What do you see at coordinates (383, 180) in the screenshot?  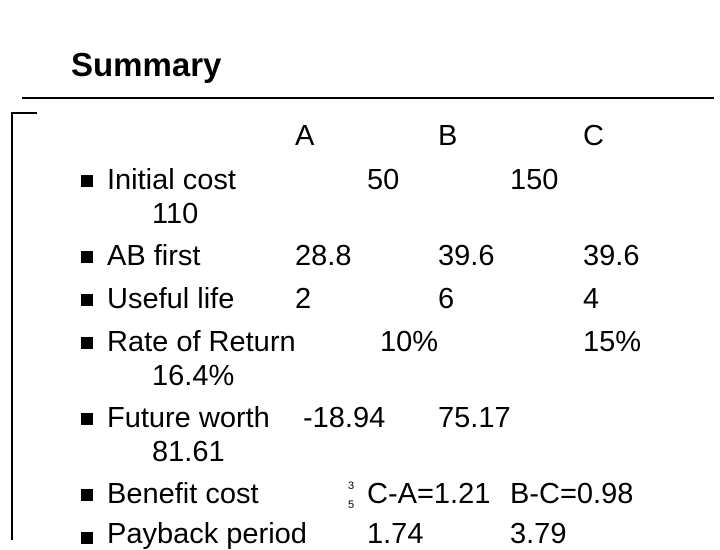 I see `row-initial-cost-a: 50` at bounding box center [383, 180].